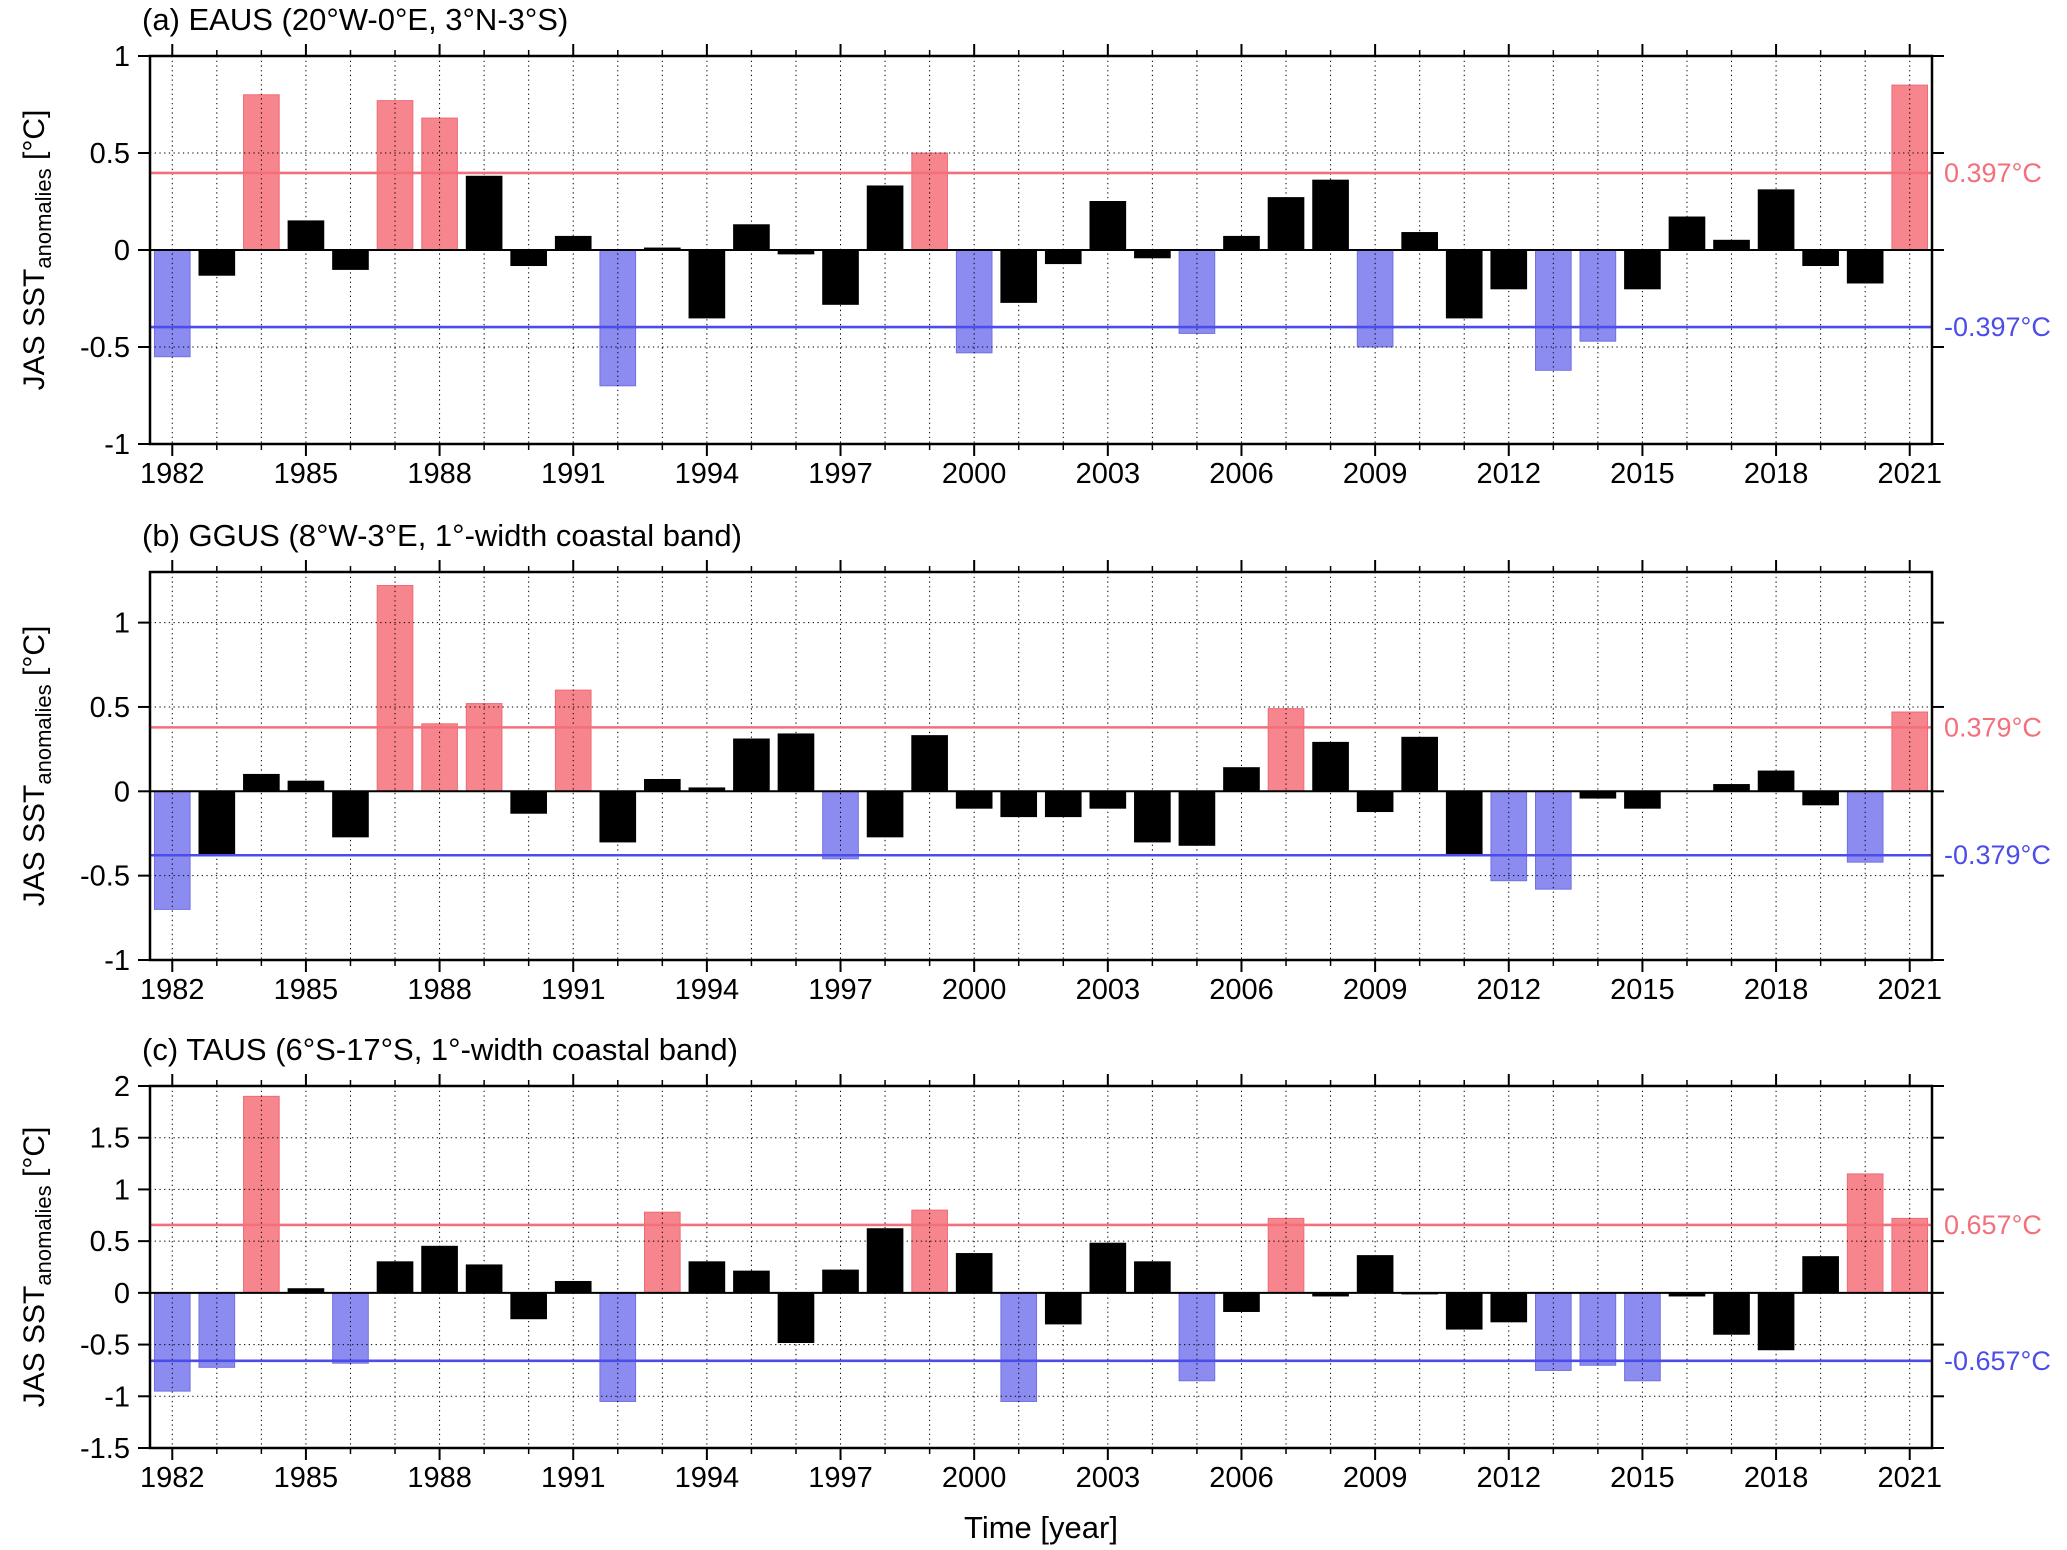 The image size is (2067, 1550). Describe the element at coordinates (1509, 269) in the screenshot. I see `bar-2012` at that location.